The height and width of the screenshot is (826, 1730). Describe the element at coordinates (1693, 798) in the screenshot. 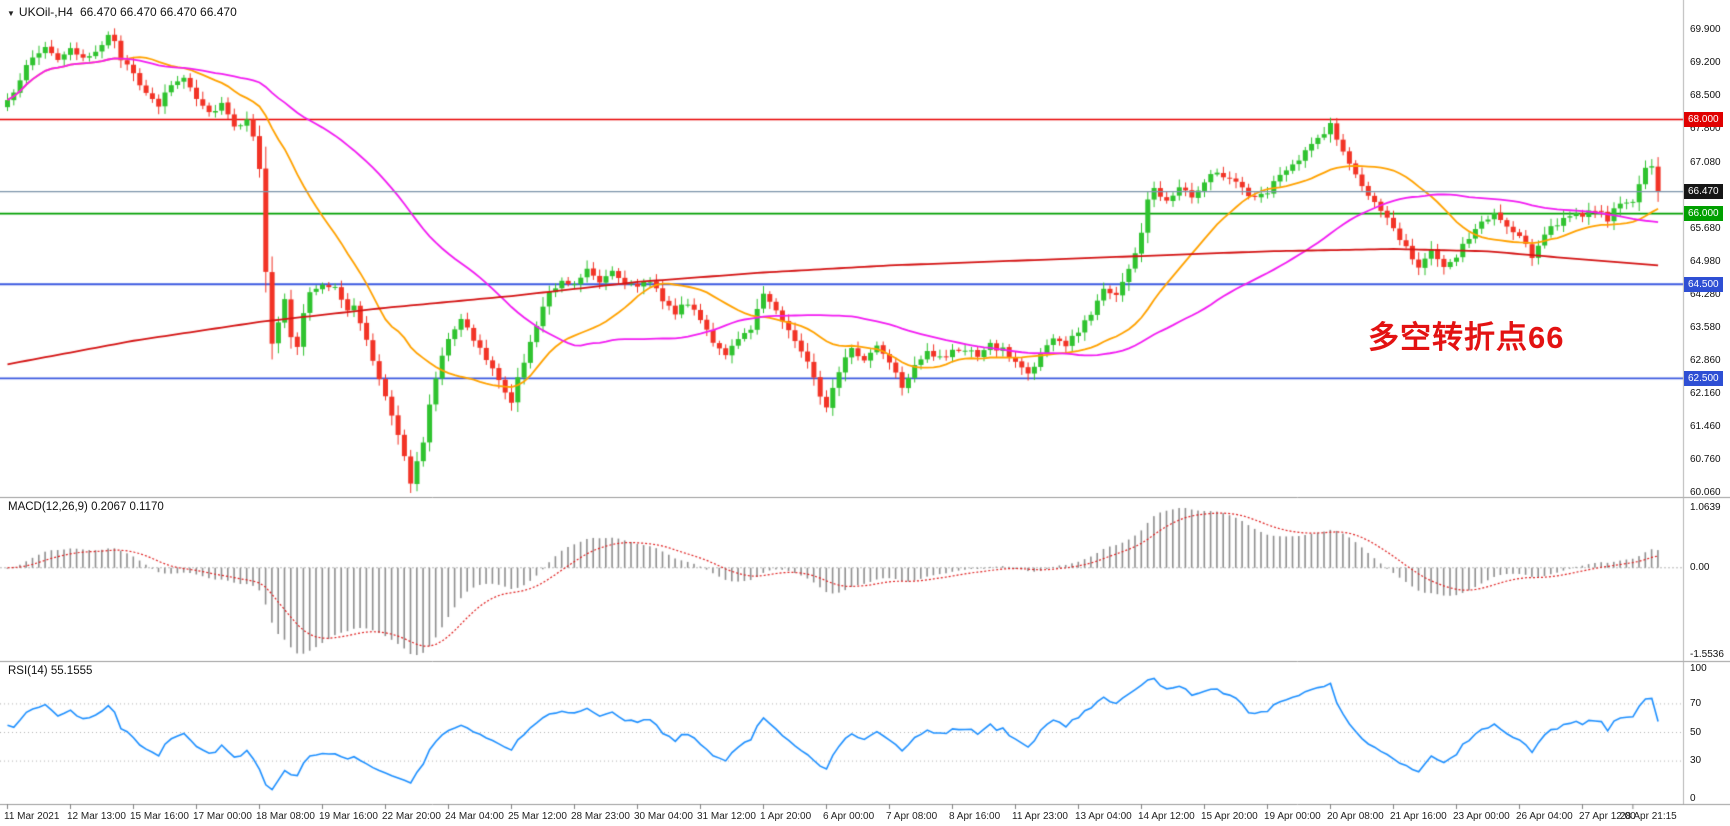

I see `rsi-axis-label: 0` at that location.